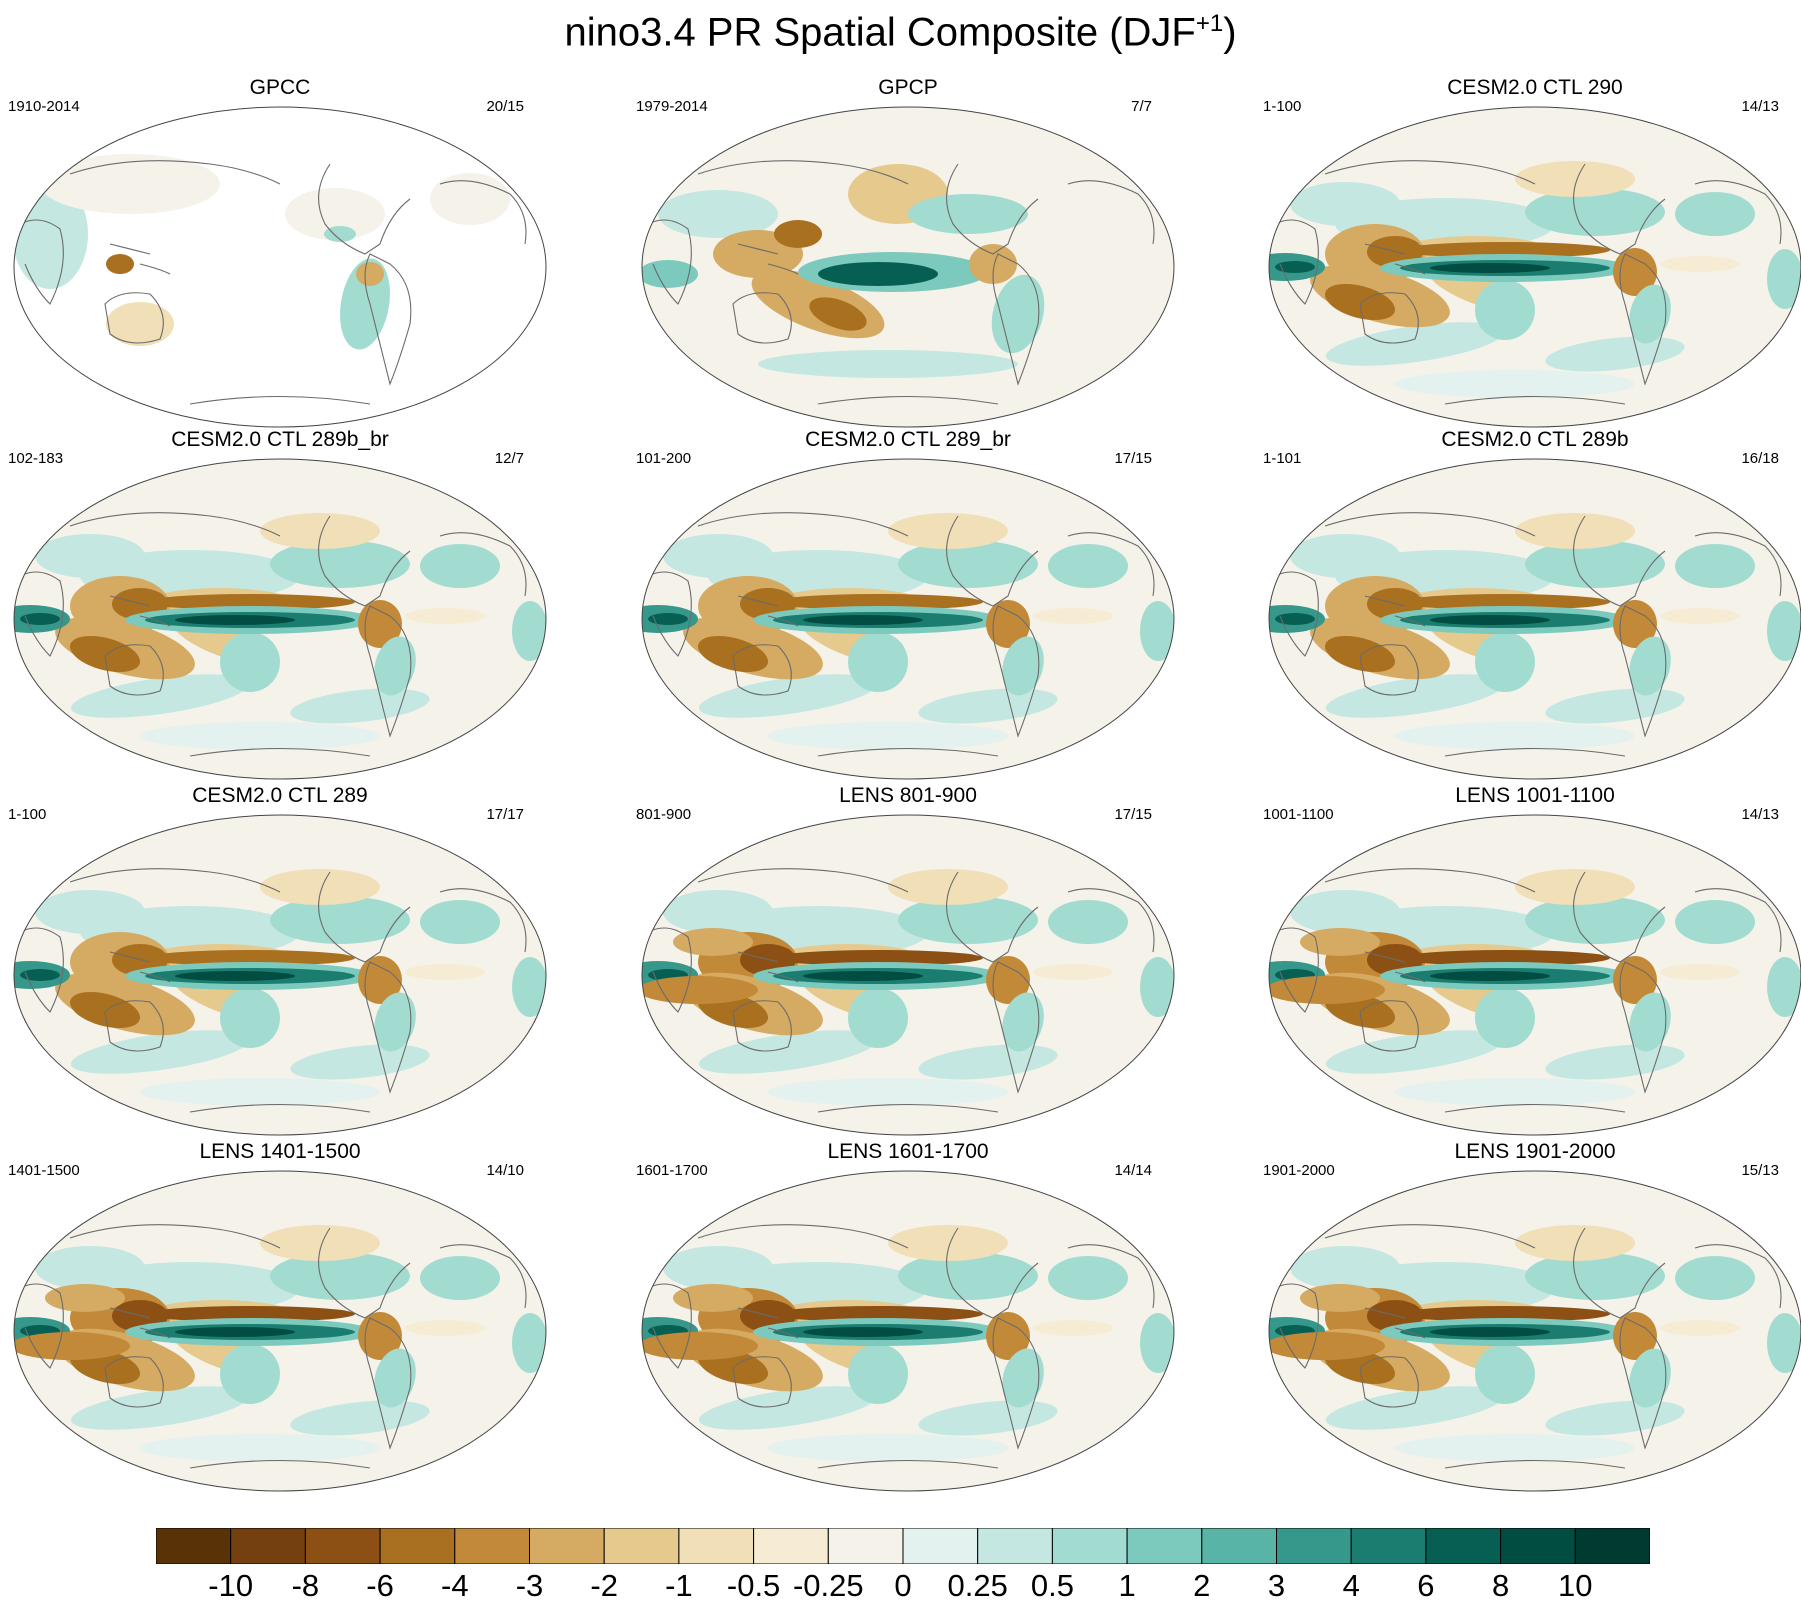  What do you see at coordinates (455, 1585) in the screenshot?
I see `colorbar-tick-label: -4` at bounding box center [455, 1585].